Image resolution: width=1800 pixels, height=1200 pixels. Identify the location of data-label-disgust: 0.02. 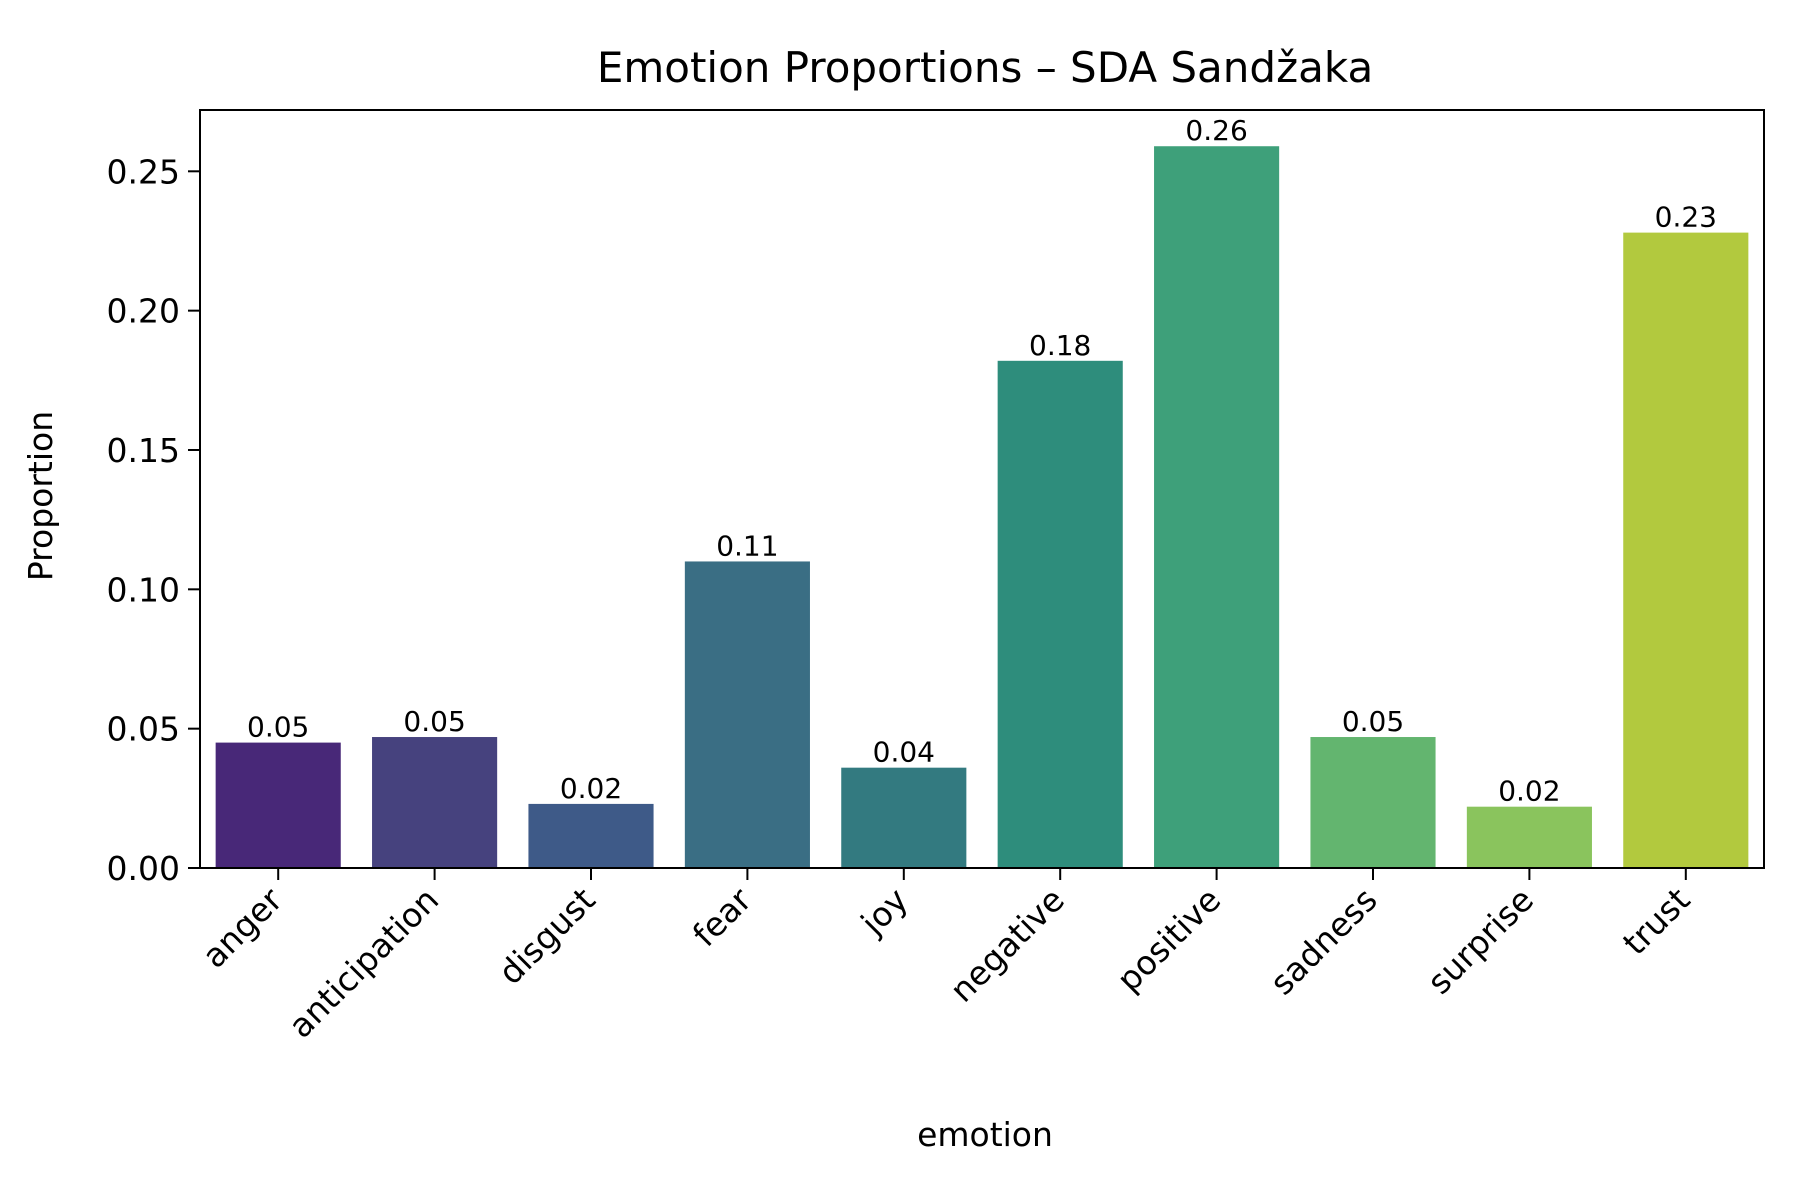
(591, 788).